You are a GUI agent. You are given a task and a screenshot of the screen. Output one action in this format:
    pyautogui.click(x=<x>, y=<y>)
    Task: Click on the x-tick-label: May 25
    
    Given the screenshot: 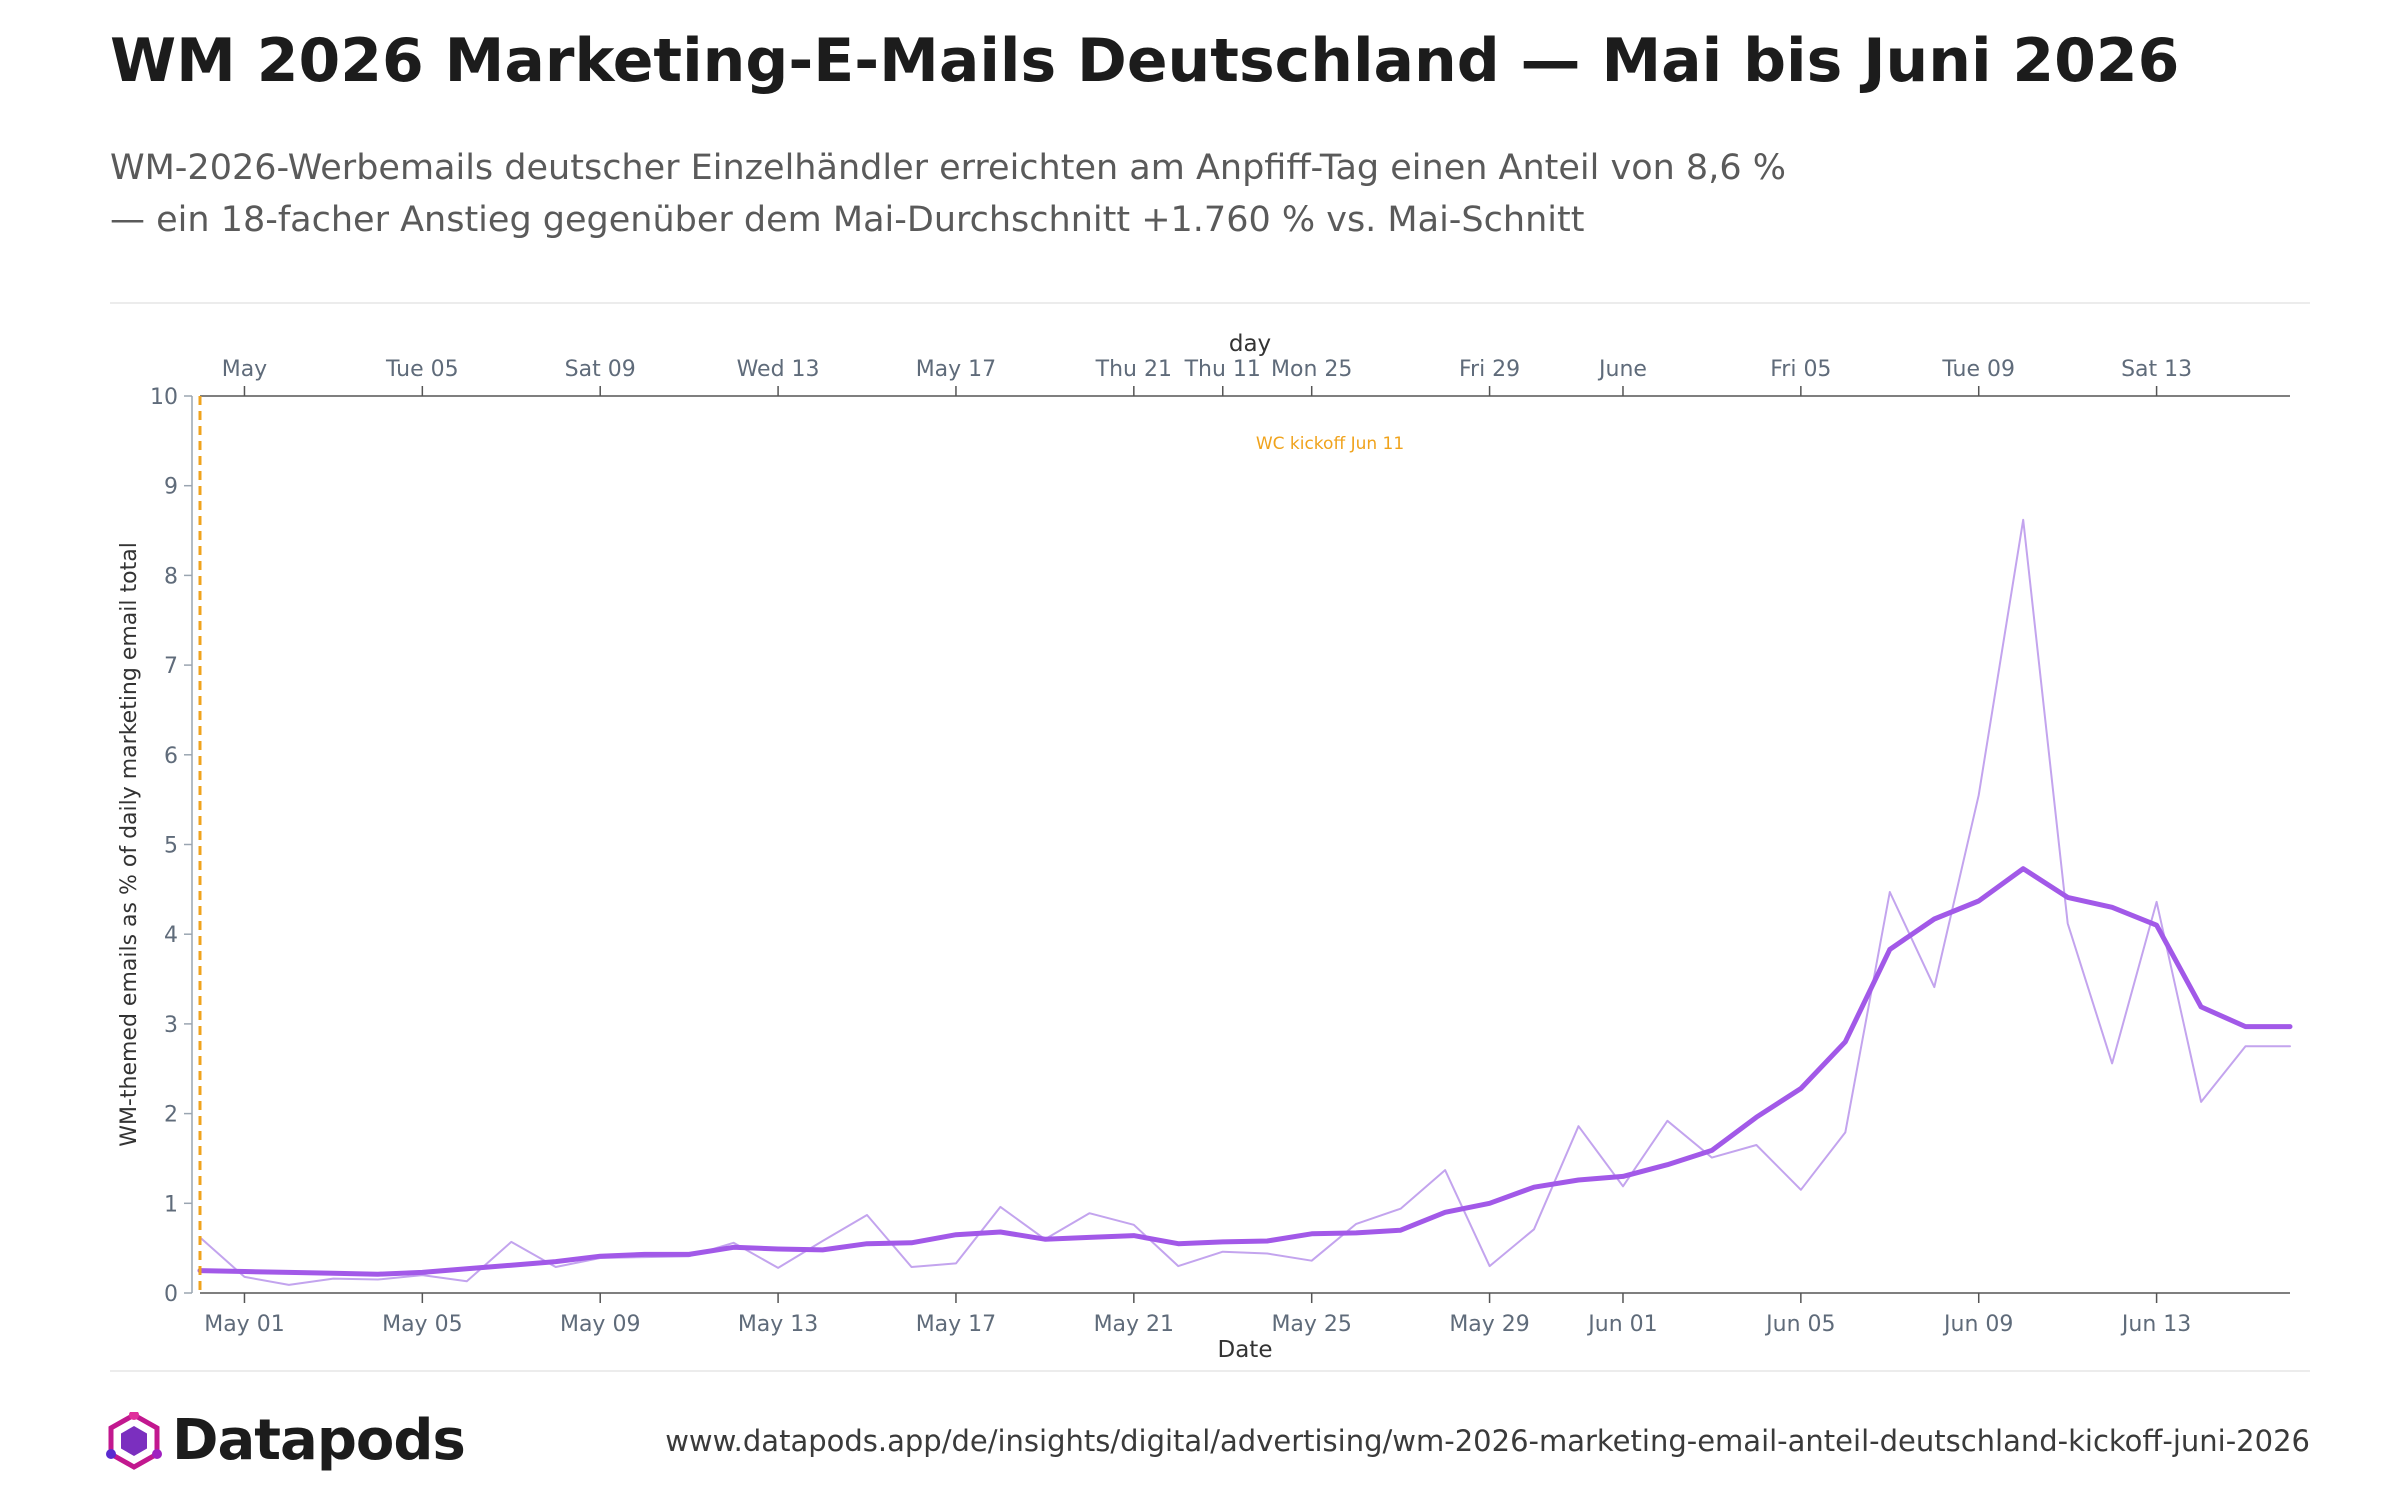 What is the action you would take?
    pyautogui.click(x=1311, y=1324)
    